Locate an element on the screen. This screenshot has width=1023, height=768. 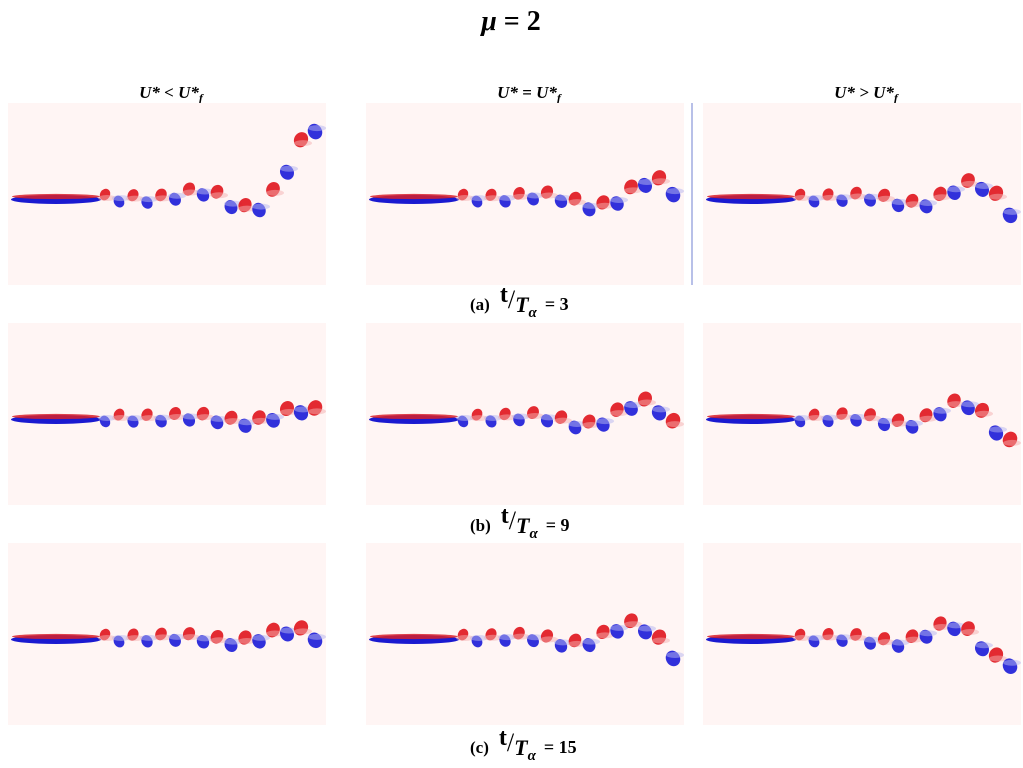
title-symbol: μ is located at coordinates (488, 21).